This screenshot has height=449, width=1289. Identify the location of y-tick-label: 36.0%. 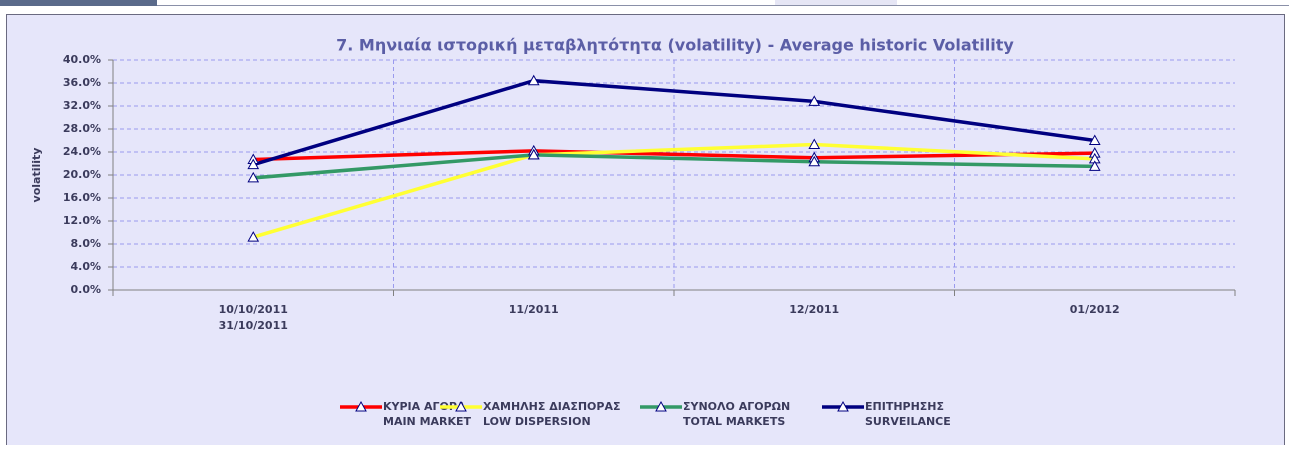
(82, 82).